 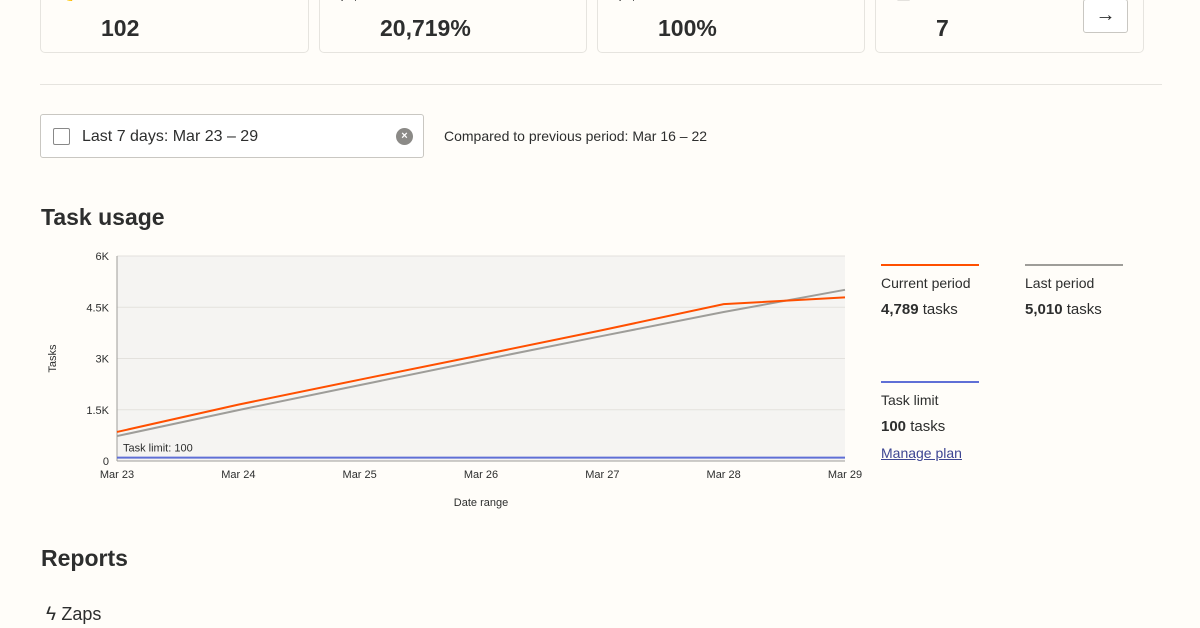 I want to click on bolt-icon: ⚡, so click(x=69, y=0).